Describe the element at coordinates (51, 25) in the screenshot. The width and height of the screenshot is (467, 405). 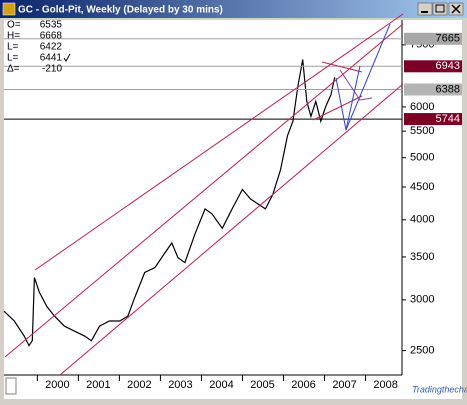
I see `readout-value: 6535` at that location.